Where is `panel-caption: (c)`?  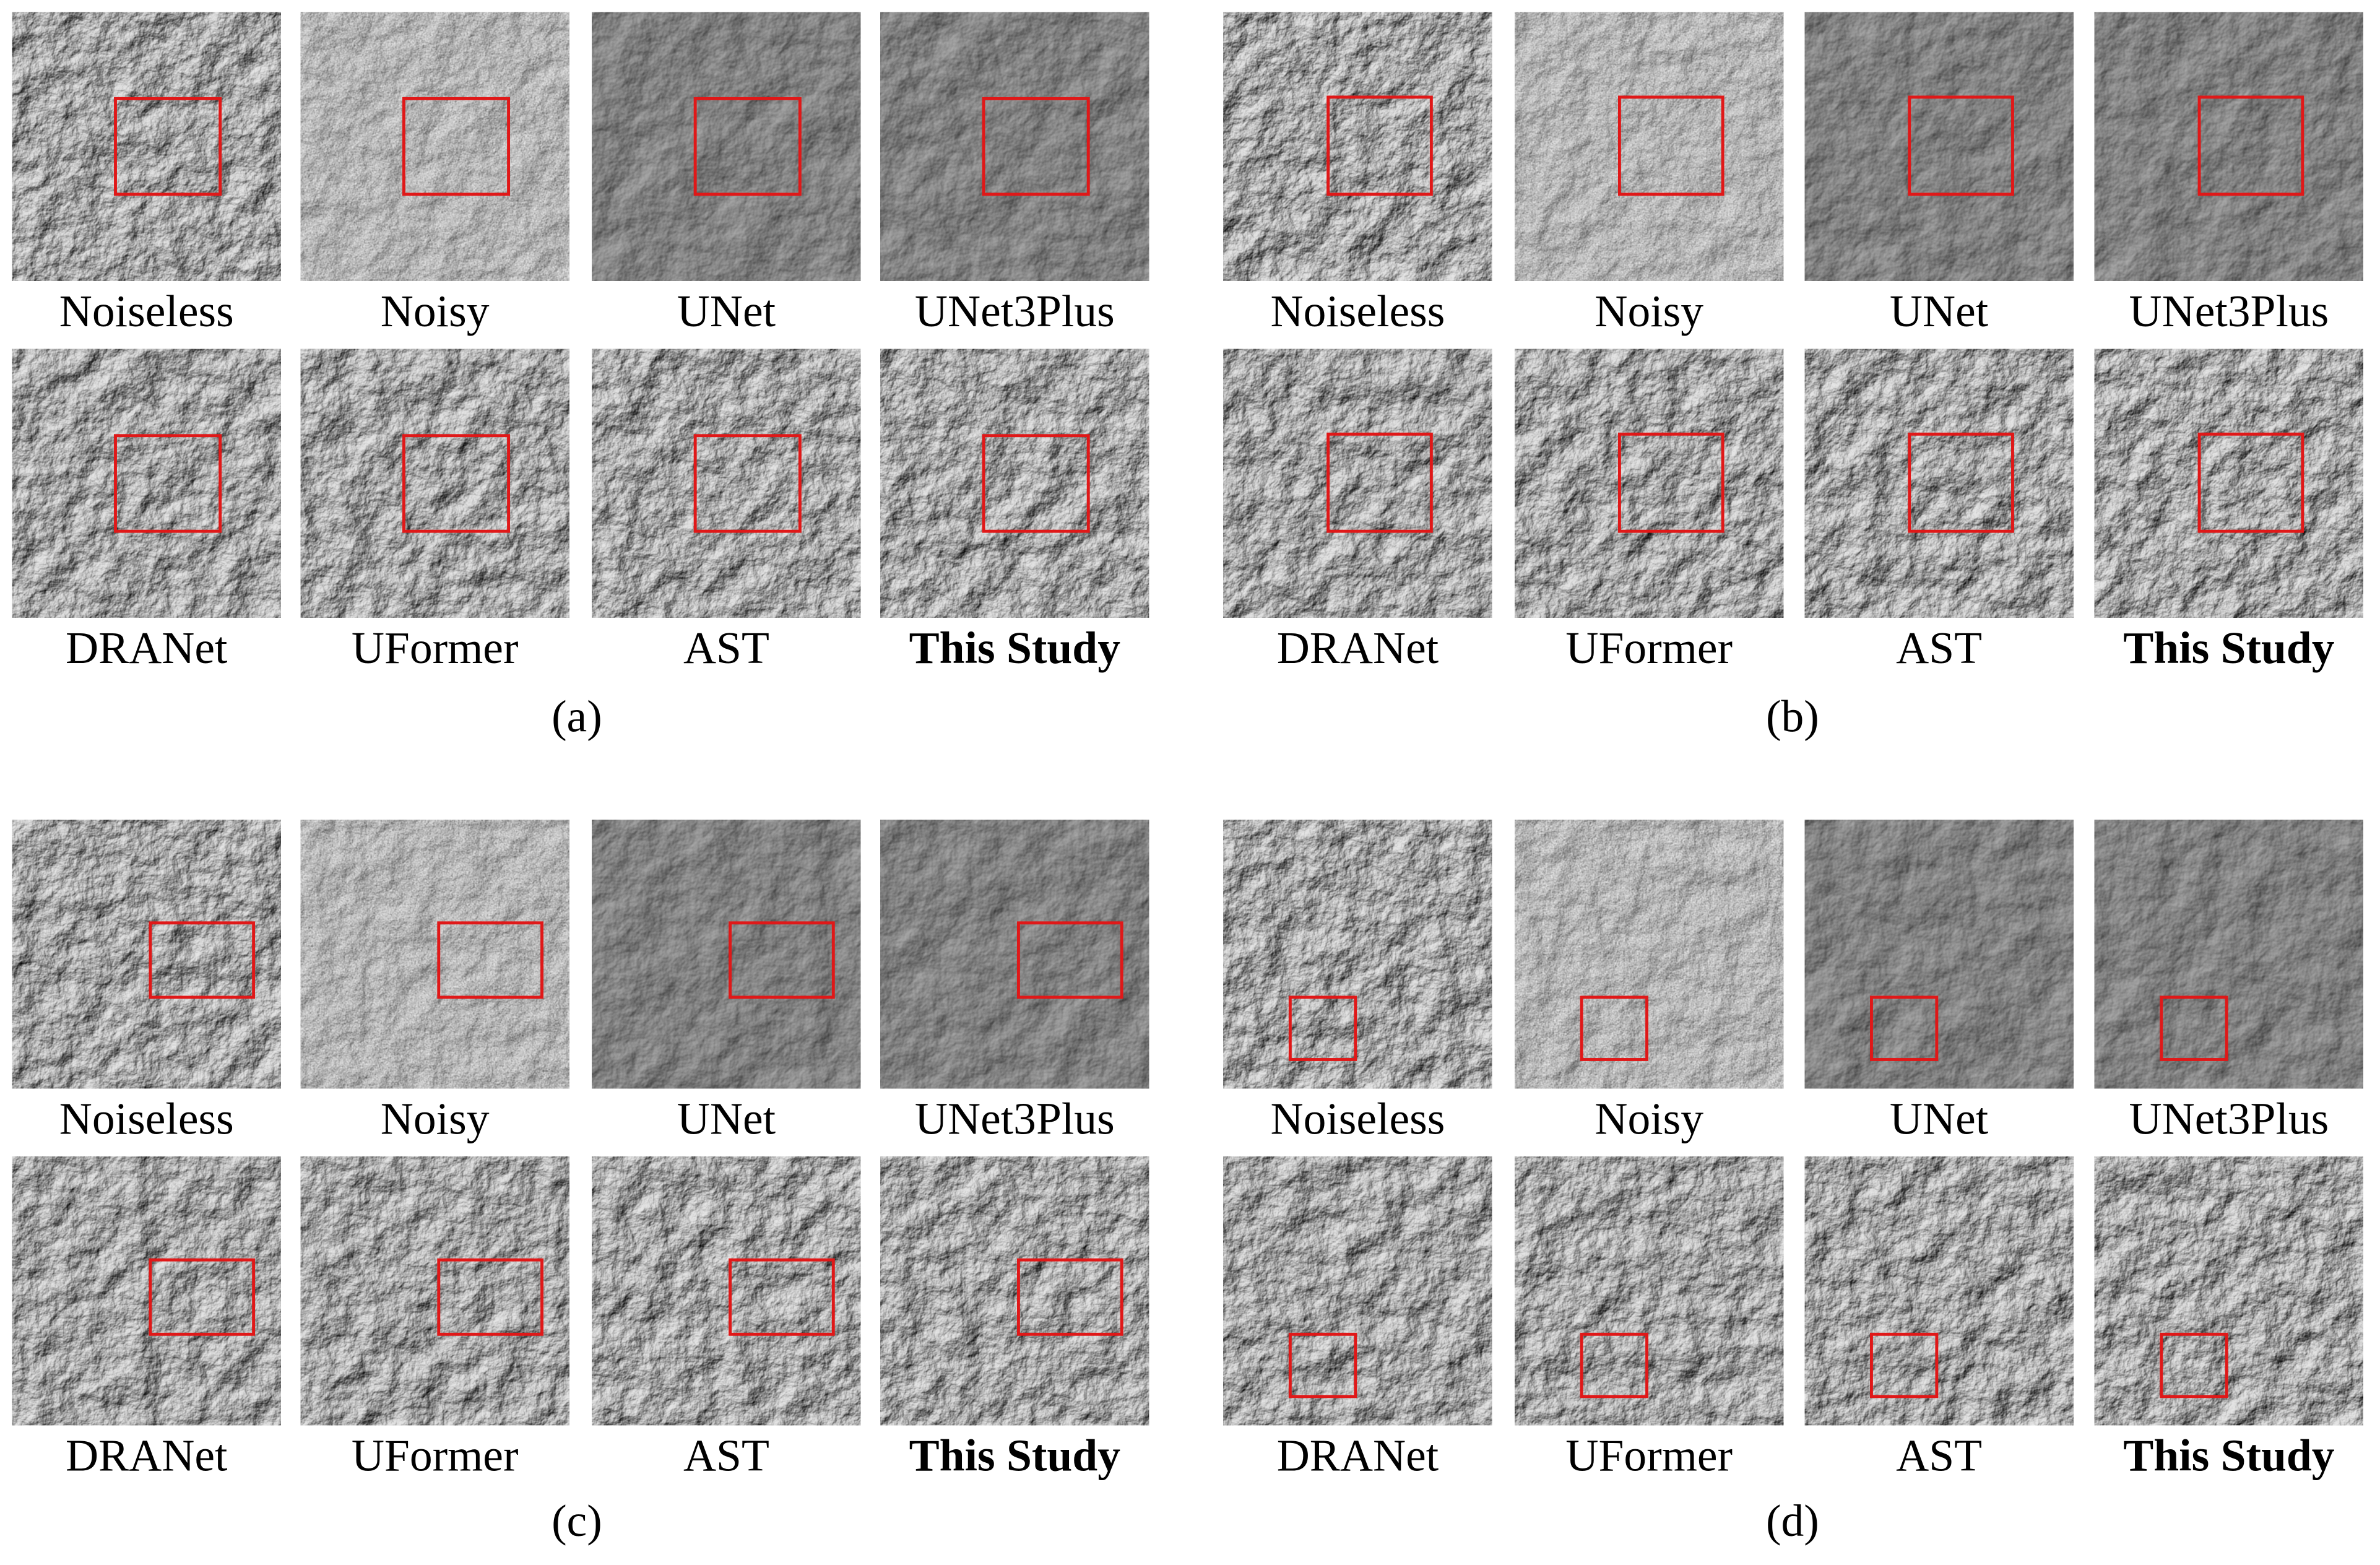
panel-caption: (c) is located at coordinates (577, 1520).